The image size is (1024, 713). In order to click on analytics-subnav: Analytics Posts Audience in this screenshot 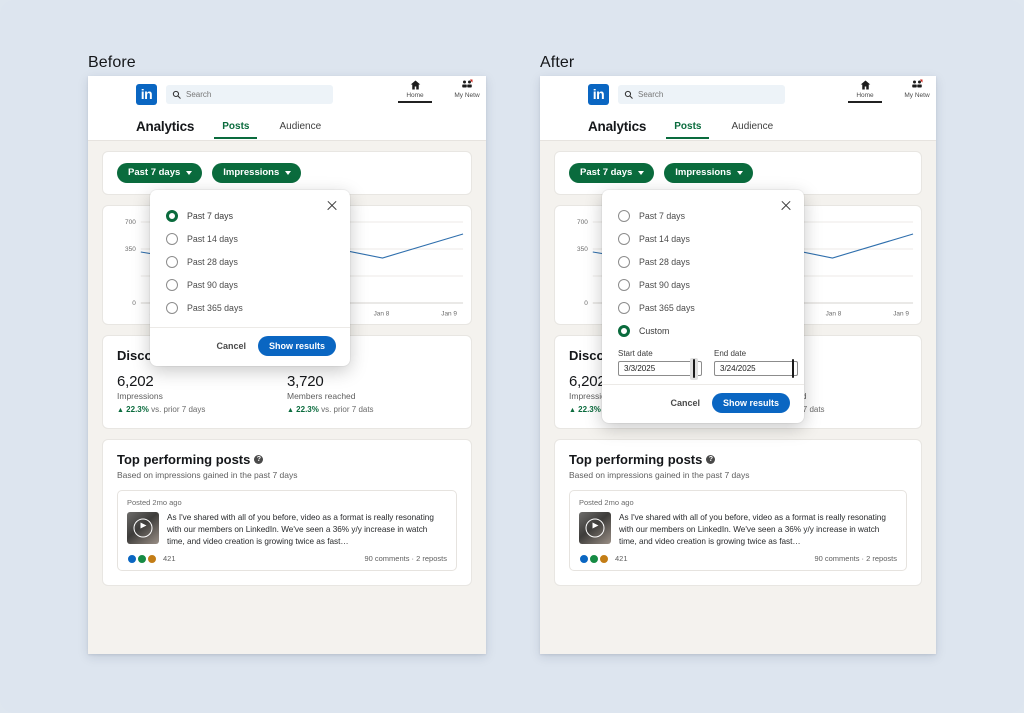, I will do `click(738, 126)`.